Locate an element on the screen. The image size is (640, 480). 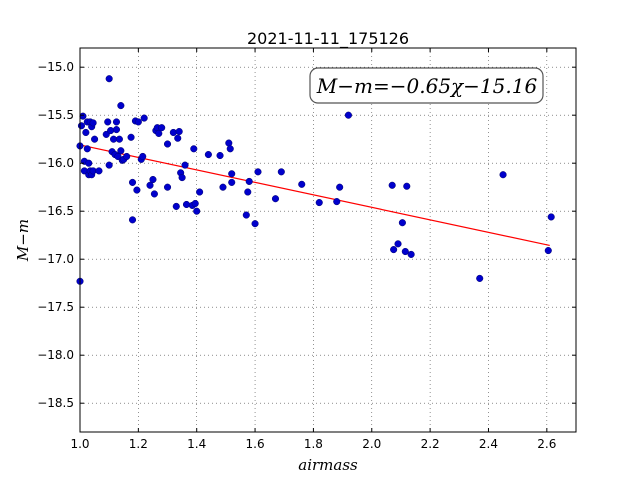
x-tick-label: 1.8 is located at coordinates (313, 444).